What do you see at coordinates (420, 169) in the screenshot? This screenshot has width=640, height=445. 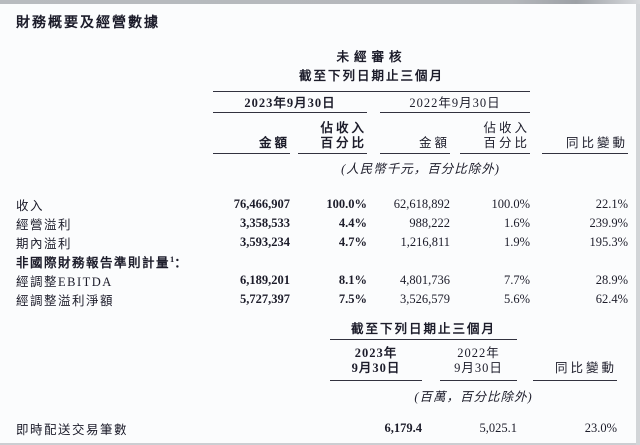 I see `unit-note: (人民幣千元，百分比除外)` at bounding box center [420, 169].